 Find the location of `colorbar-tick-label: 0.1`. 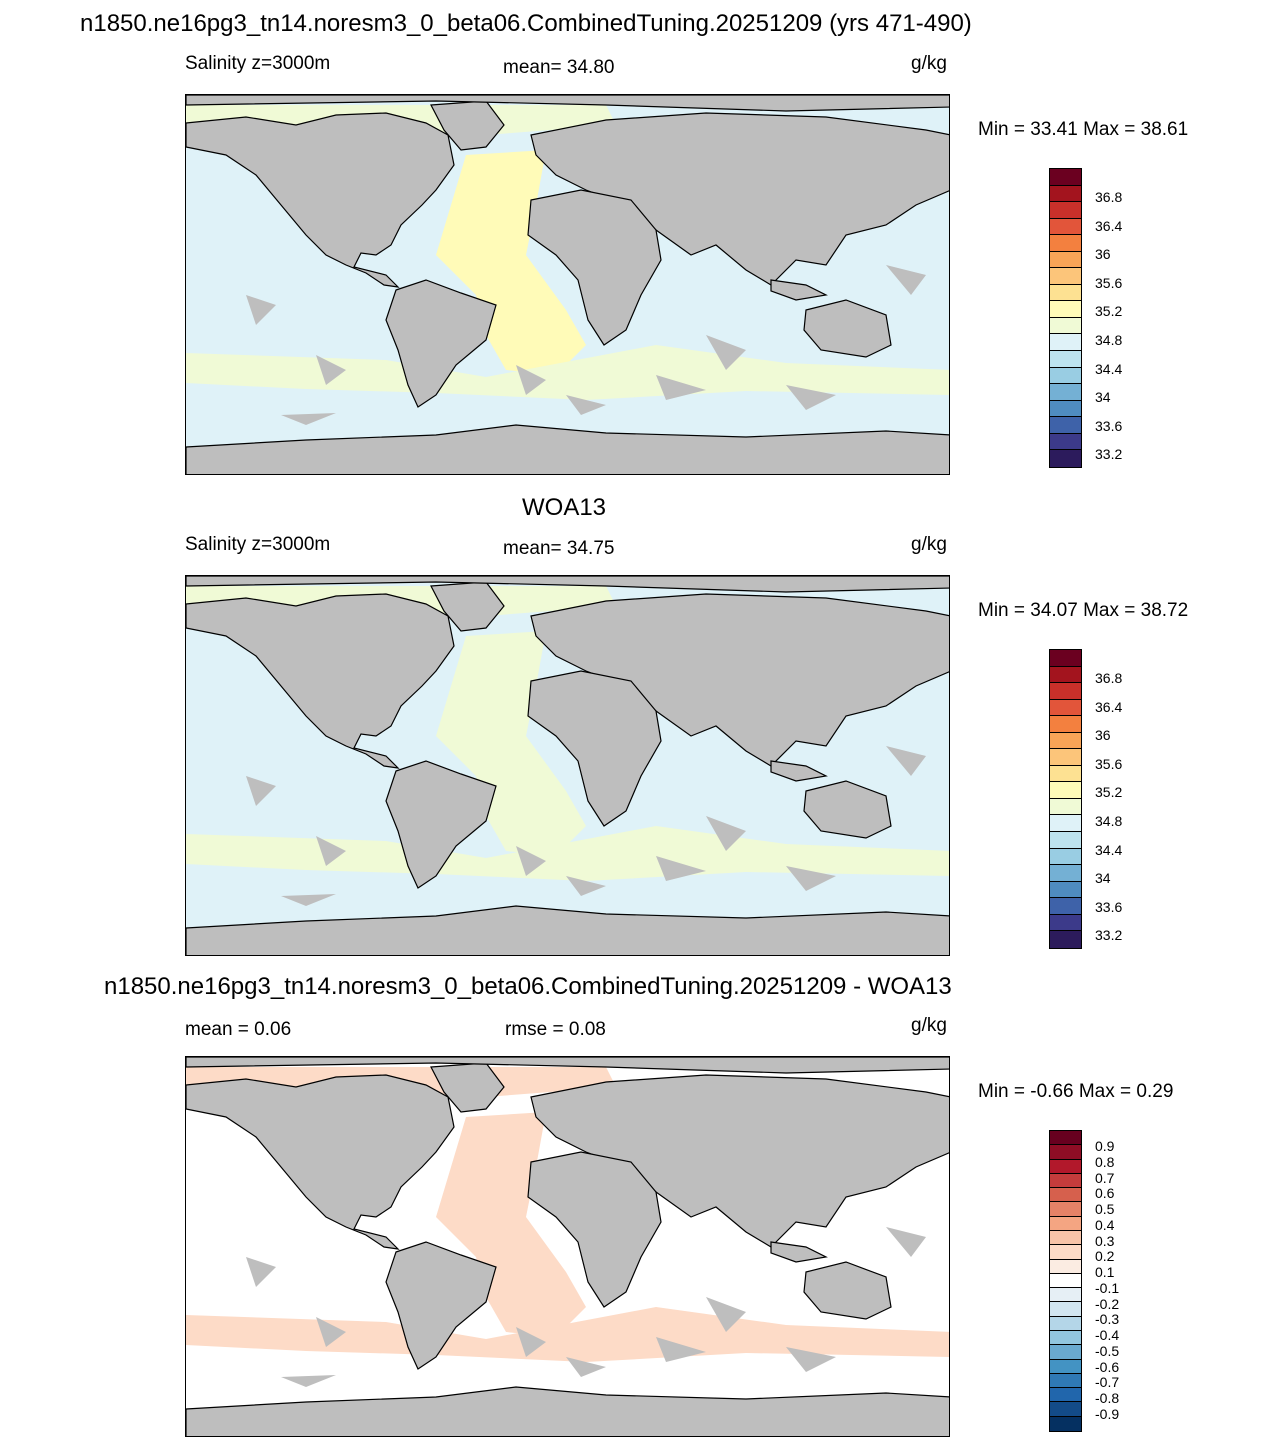

colorbar-tick-label: 0.1 is located at coordinates (1105, 1272).